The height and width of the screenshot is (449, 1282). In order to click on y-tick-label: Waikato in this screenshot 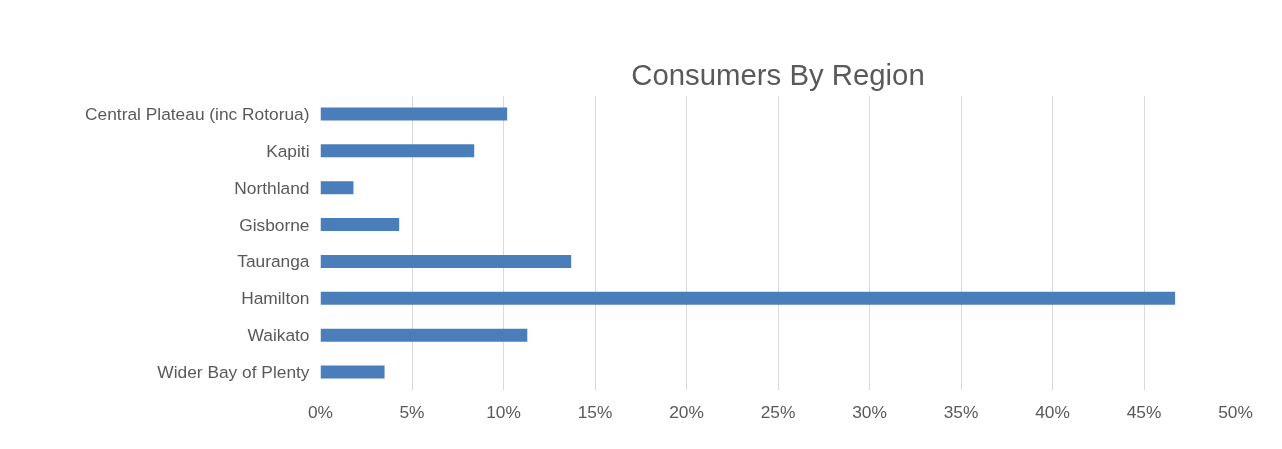, I will do `click(278, 335)`.